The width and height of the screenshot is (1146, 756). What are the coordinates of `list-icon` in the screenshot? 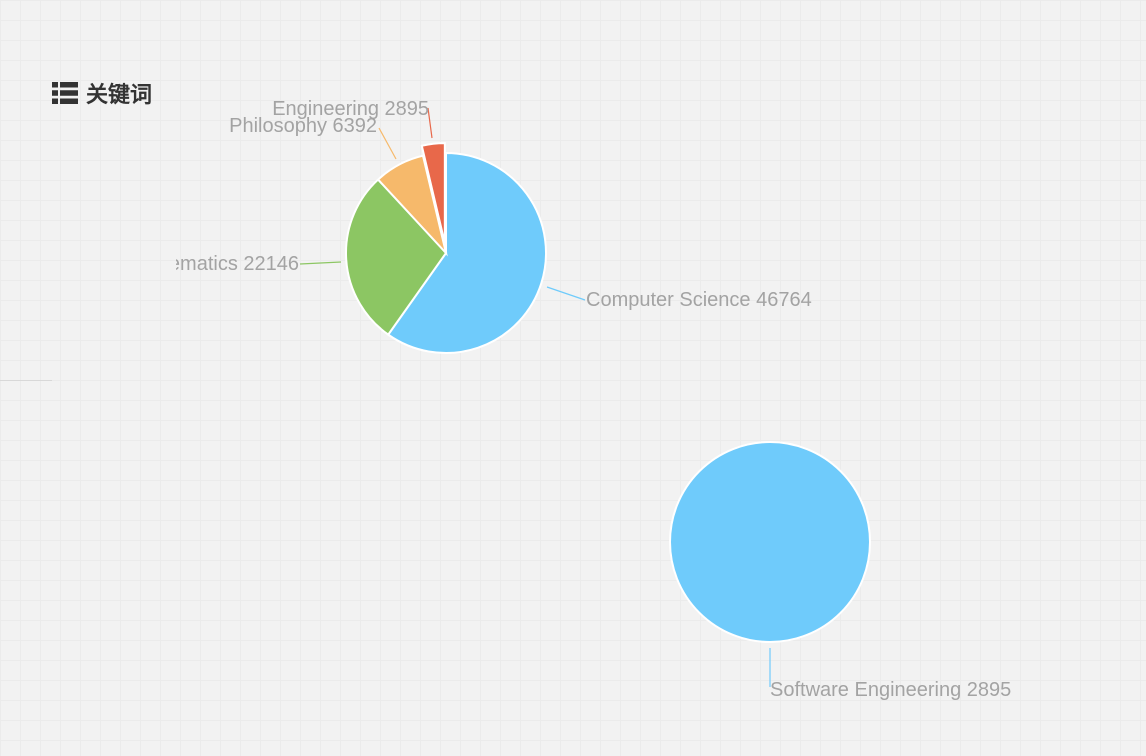 It's located at (65, 93).